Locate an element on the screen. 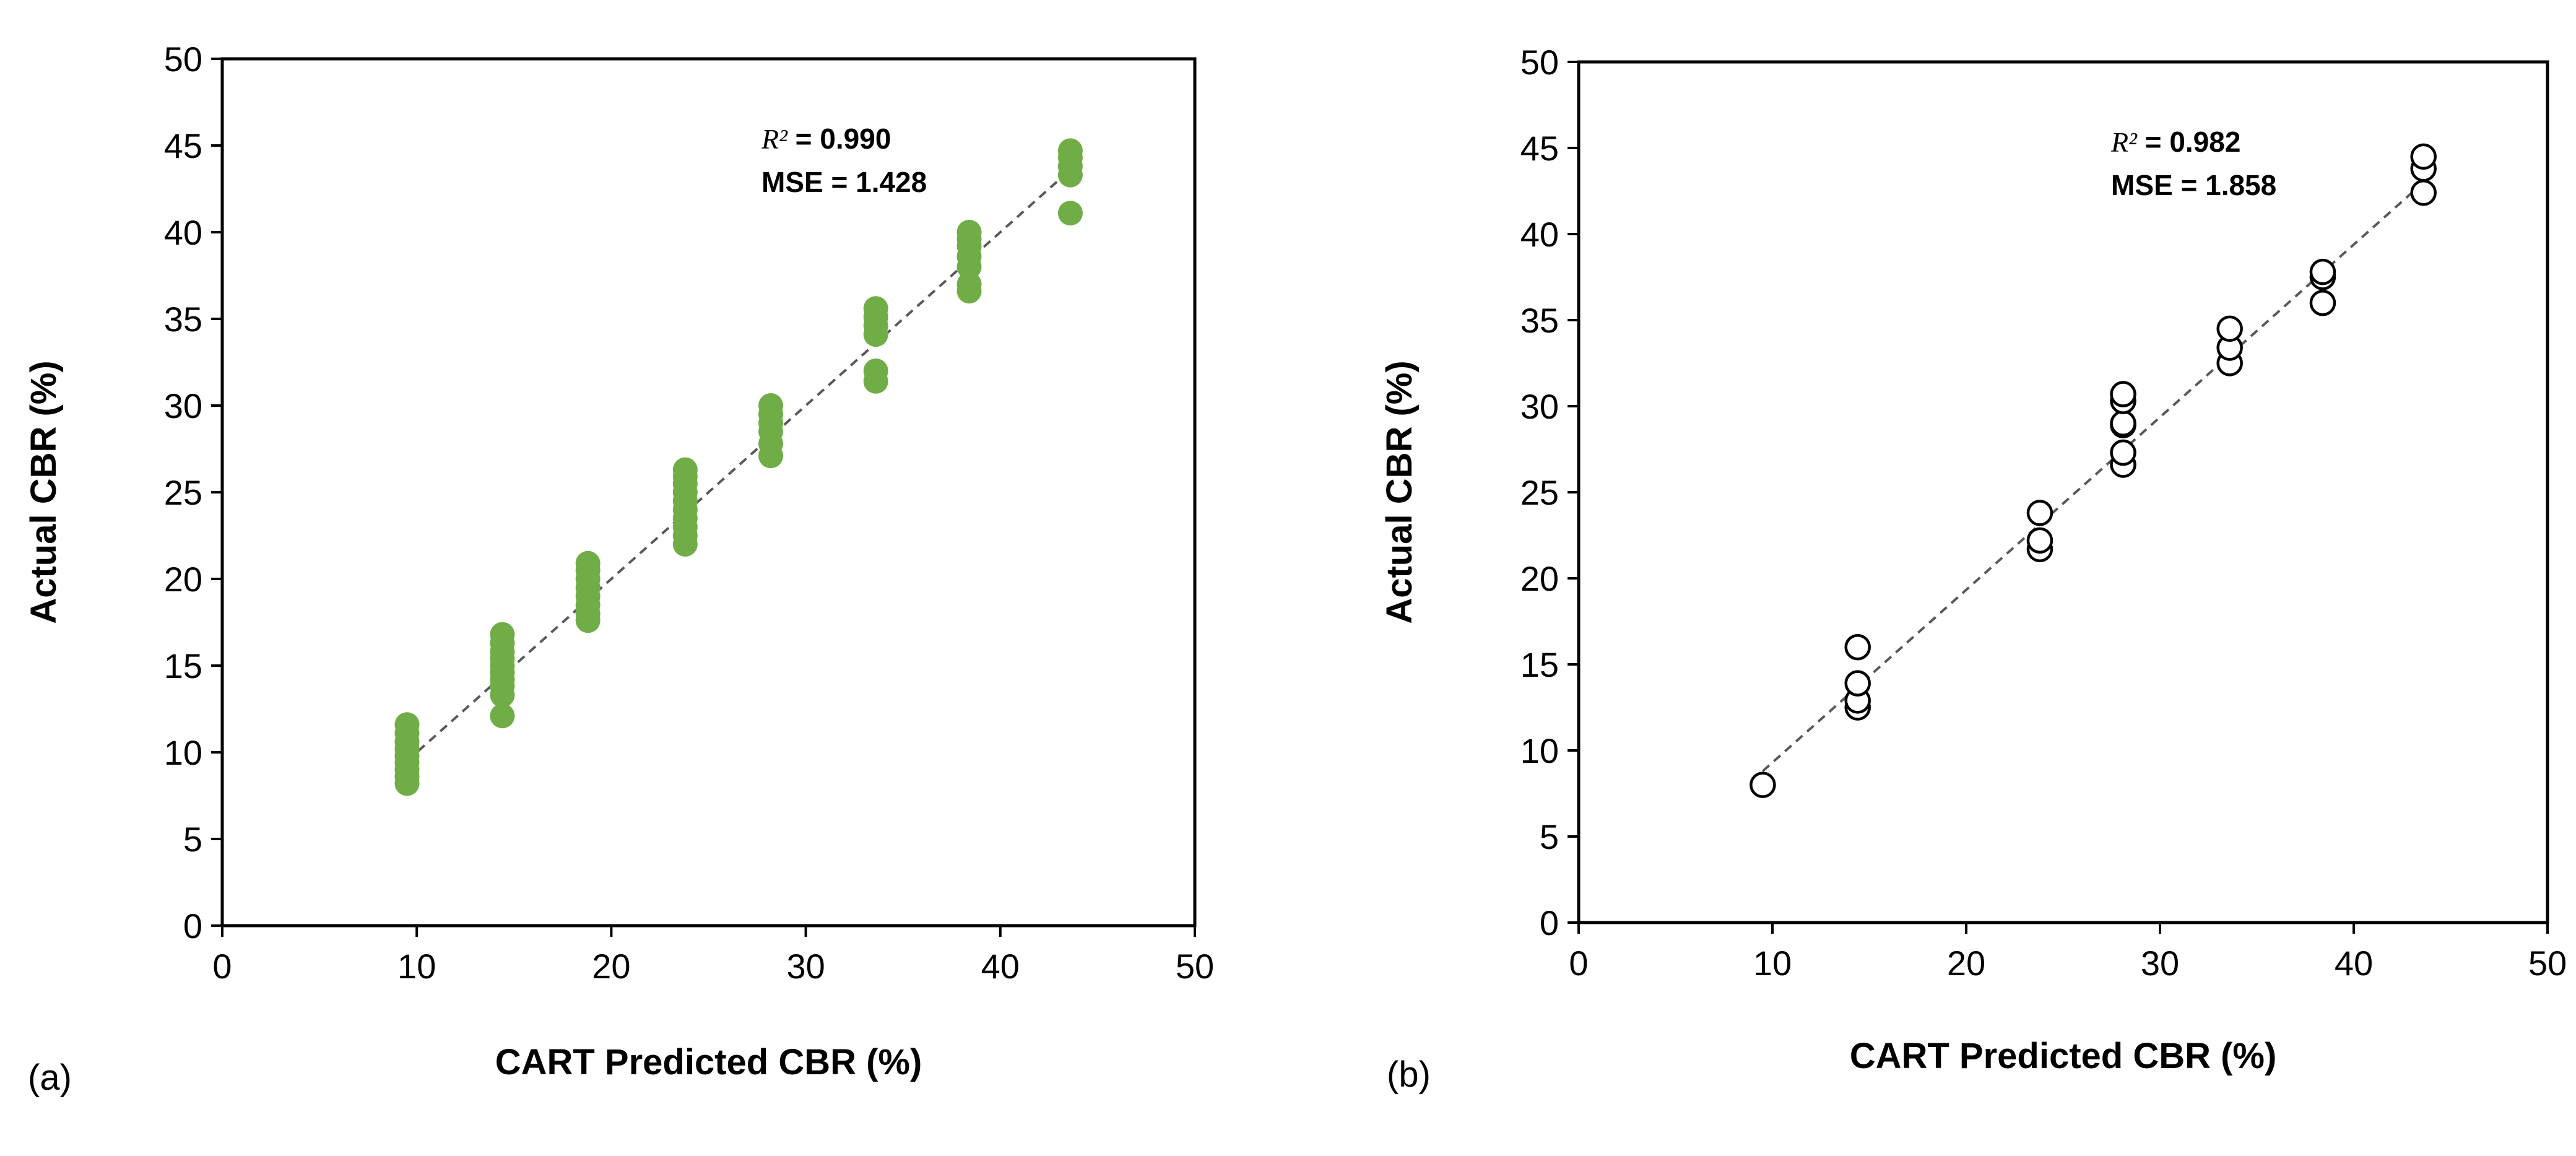 The image size is (2576, 1156). mse-annotation: MSE = 1.428 is located at coordinates (844, 182).